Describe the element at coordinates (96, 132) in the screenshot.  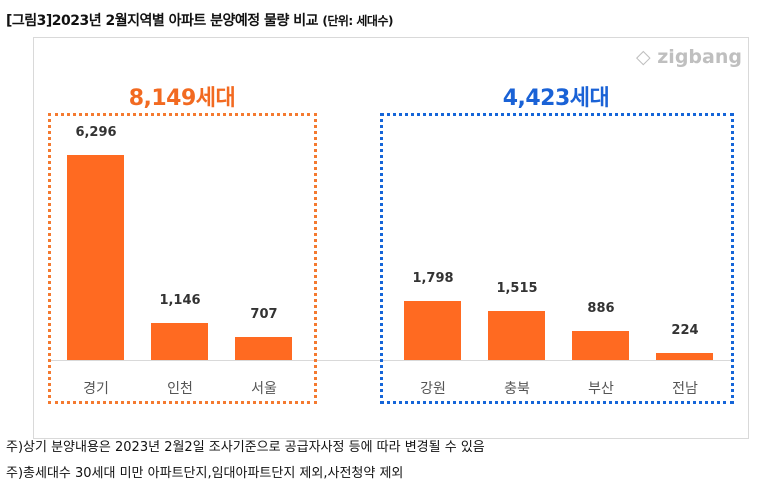
I see `data-label: 6,296` at that location.